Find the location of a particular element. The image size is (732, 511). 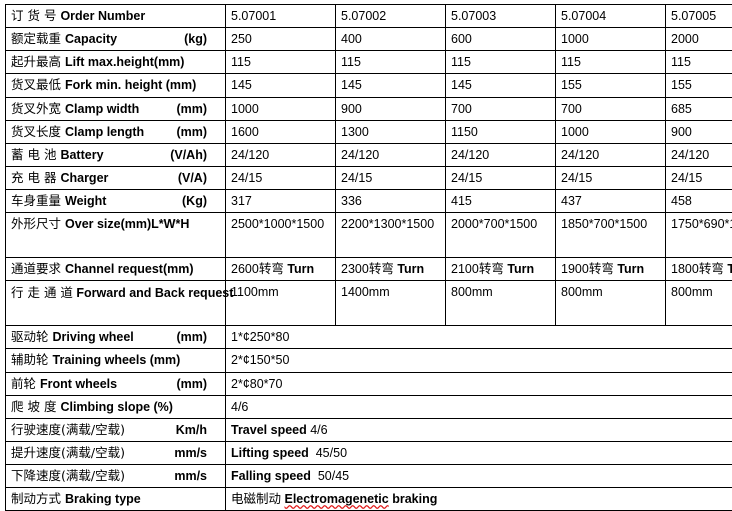

label-cjk: 前轮 is located at coordinates (23, 384).